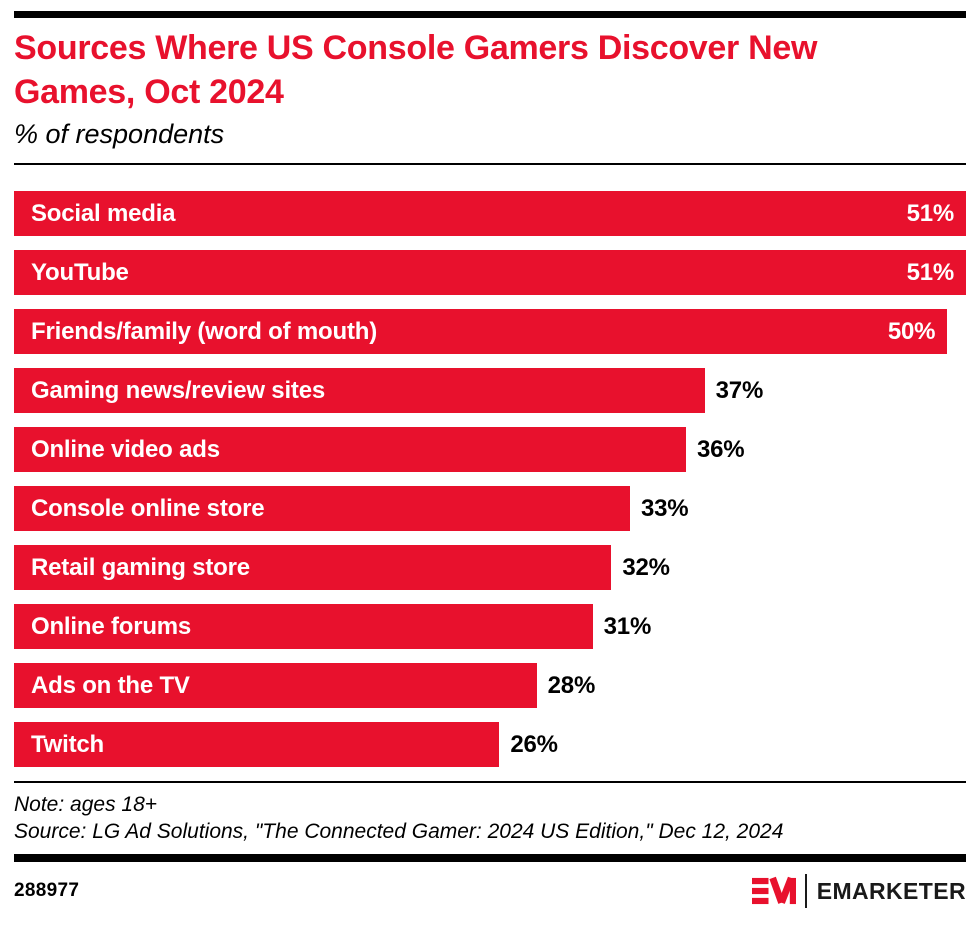  I want to click on bar-console-online-store: Console online store, so click(322, 509).